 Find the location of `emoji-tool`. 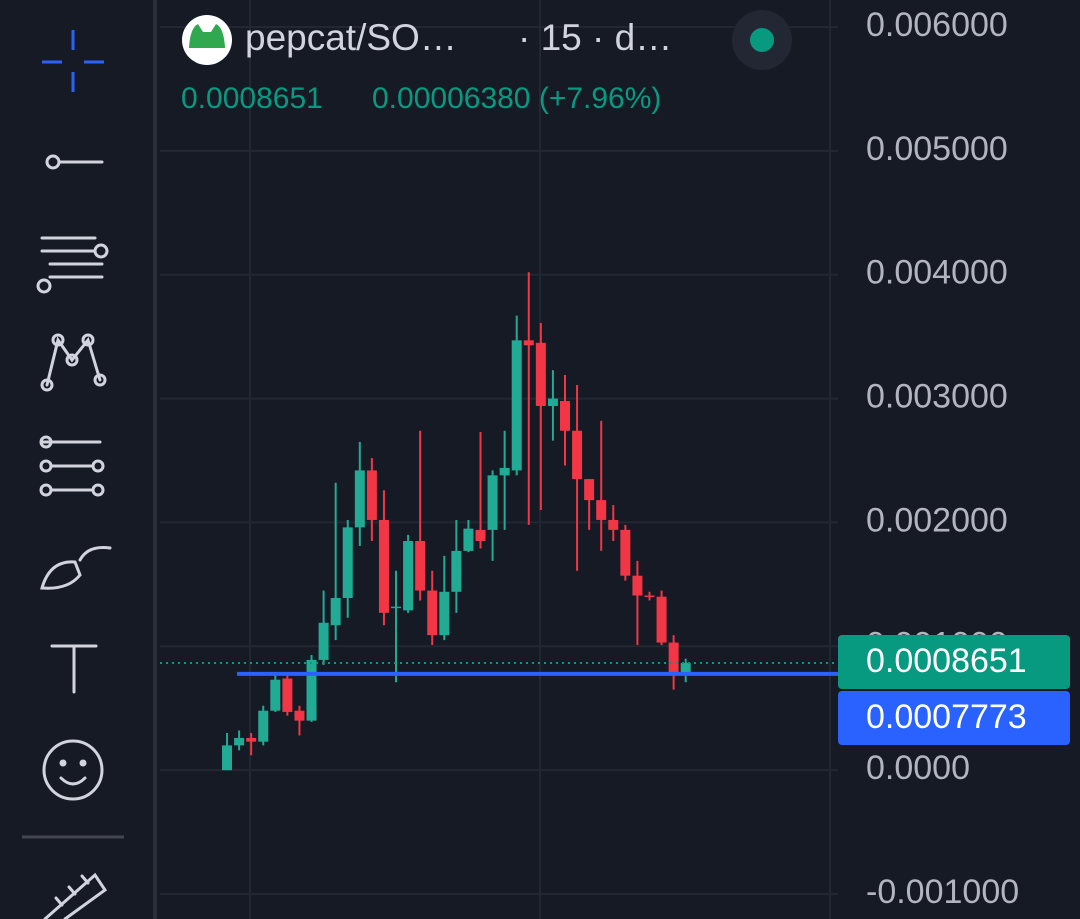

emoji-tool is located at coordinates (73, 770).